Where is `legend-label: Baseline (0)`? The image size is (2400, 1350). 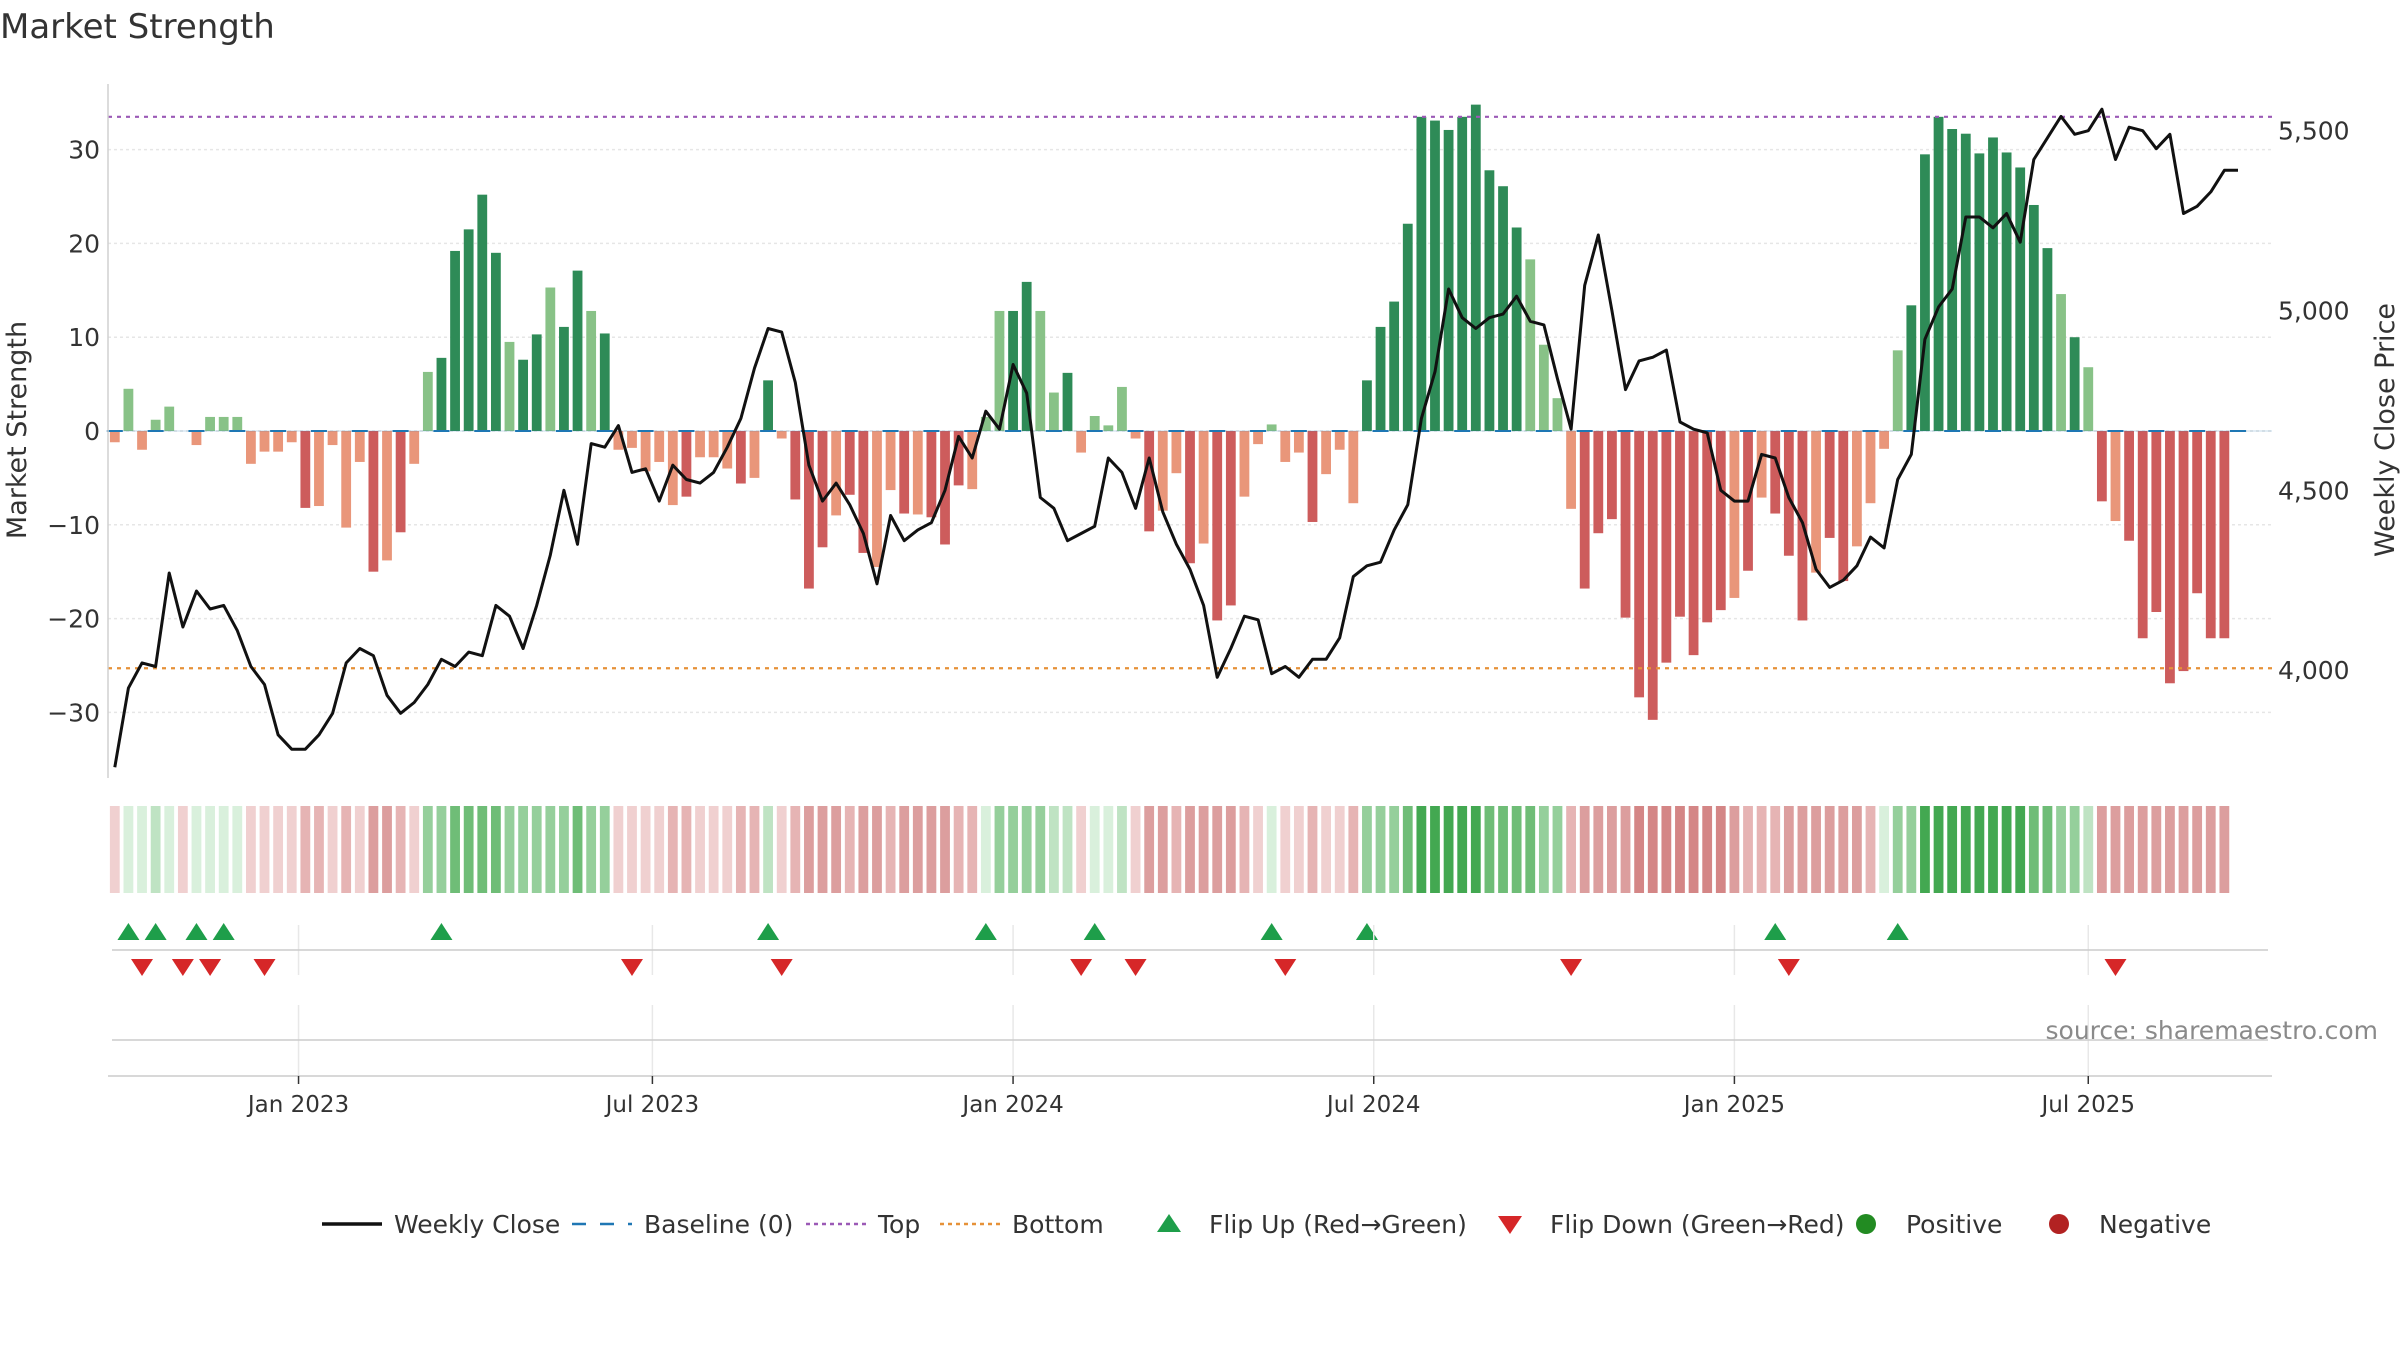 legend-label: Baseline (0) is located at coordinates (718, 1224).